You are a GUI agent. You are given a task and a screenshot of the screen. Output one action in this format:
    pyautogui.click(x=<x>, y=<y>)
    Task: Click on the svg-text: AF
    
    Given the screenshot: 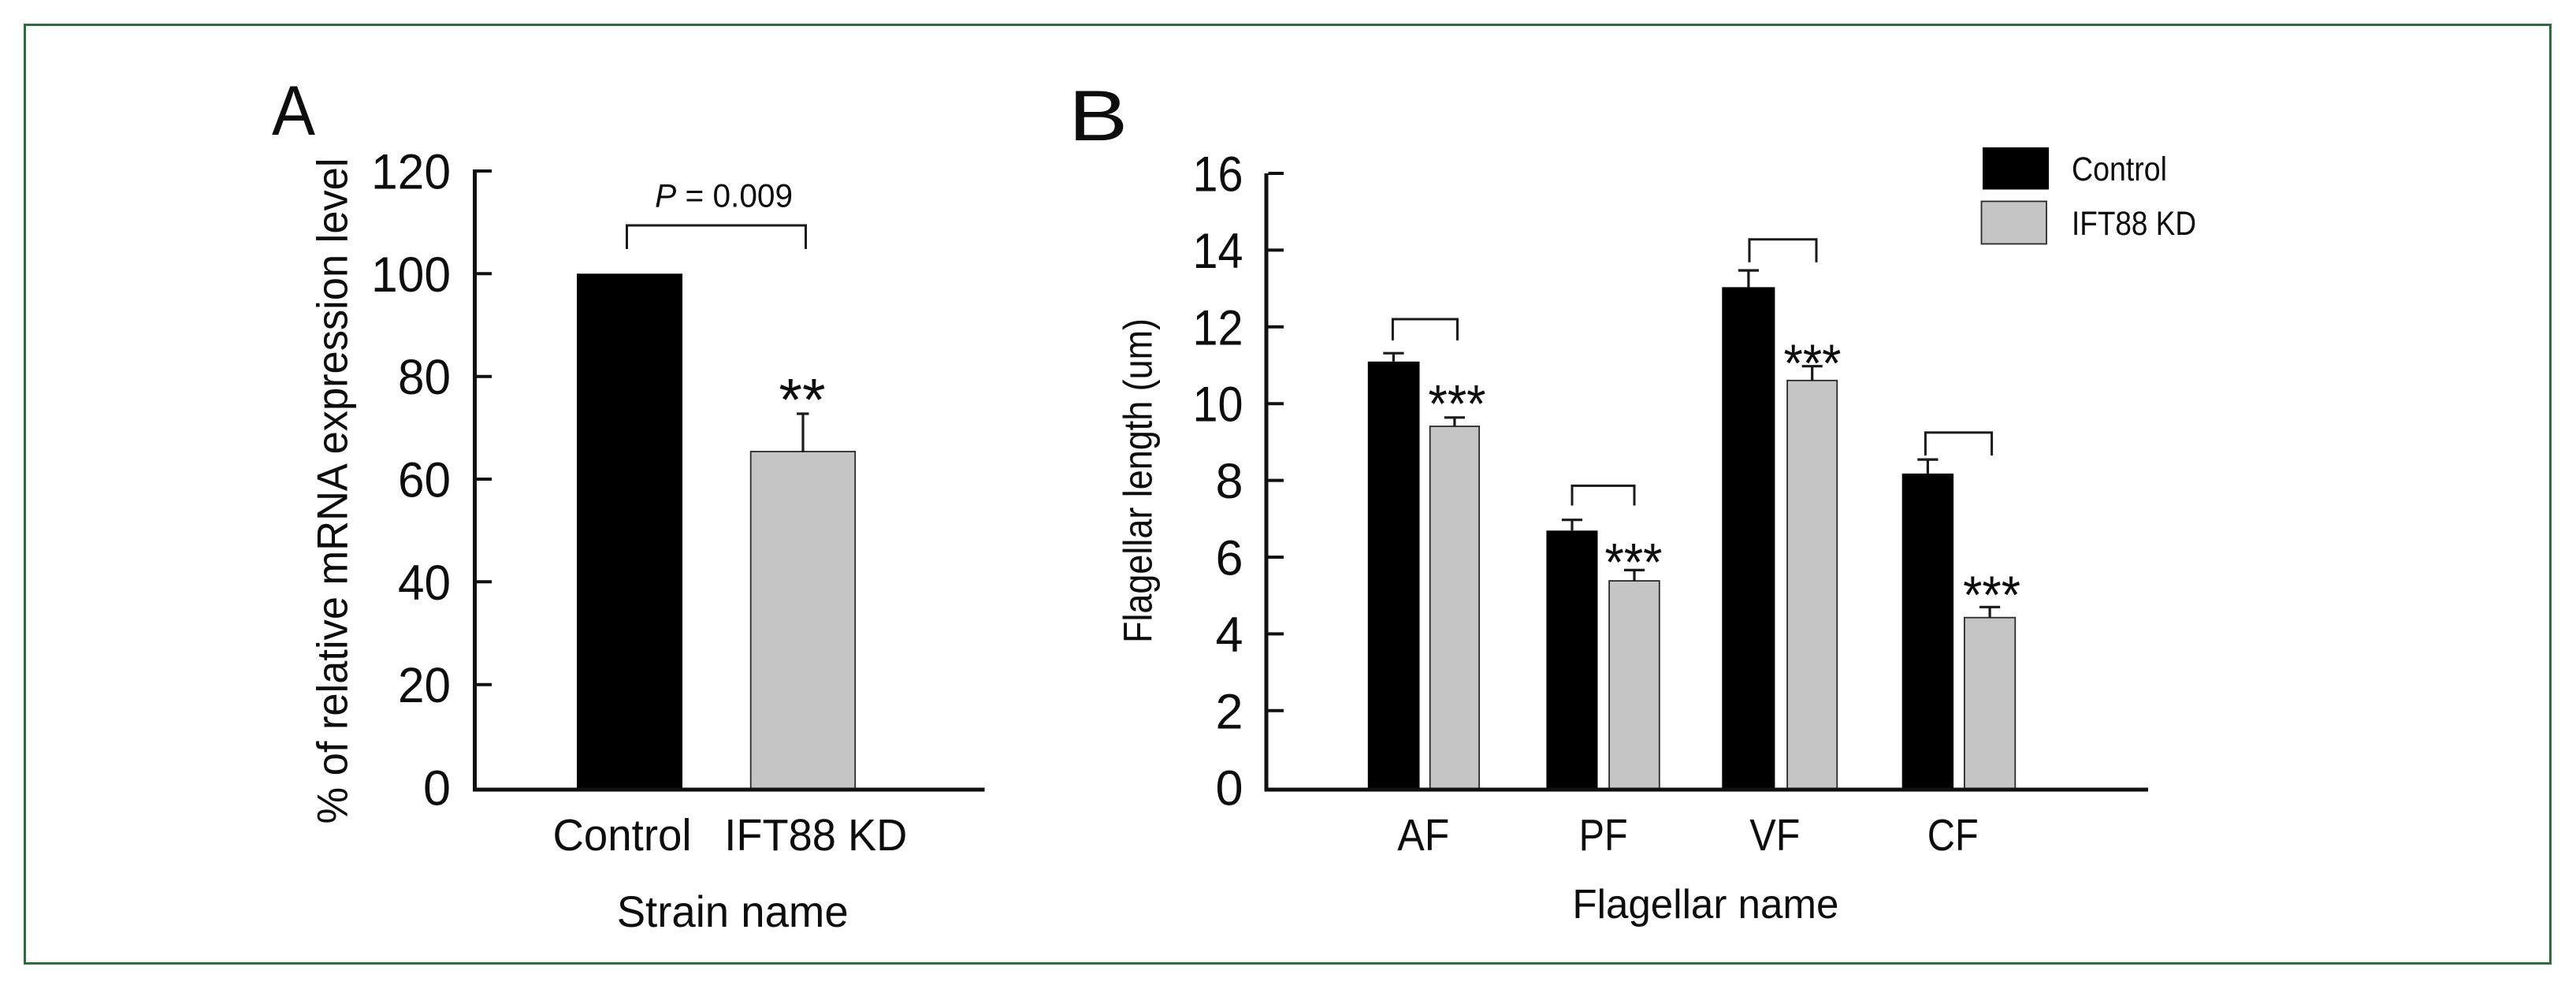 What is the action you would take?
    pyautogui.click(x=1423, y=835)
    